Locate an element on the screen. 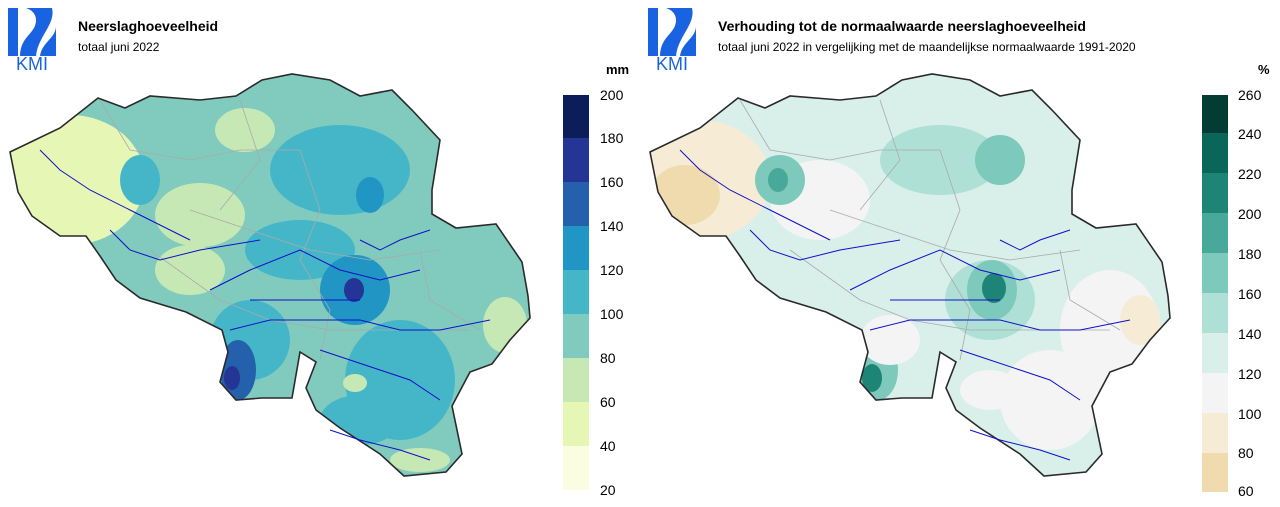 The image size is (1280, 507). map-subtitle: totaal juni 2022 is located at coordinates (119, 47).